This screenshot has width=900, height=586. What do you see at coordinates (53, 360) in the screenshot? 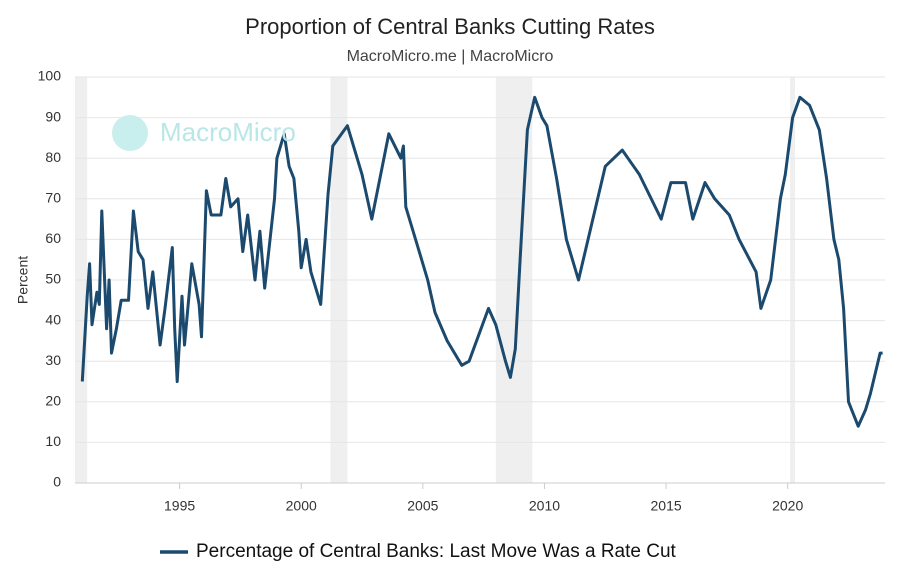
I see `y-tick-label: 30` at bounding box center [53, 360].